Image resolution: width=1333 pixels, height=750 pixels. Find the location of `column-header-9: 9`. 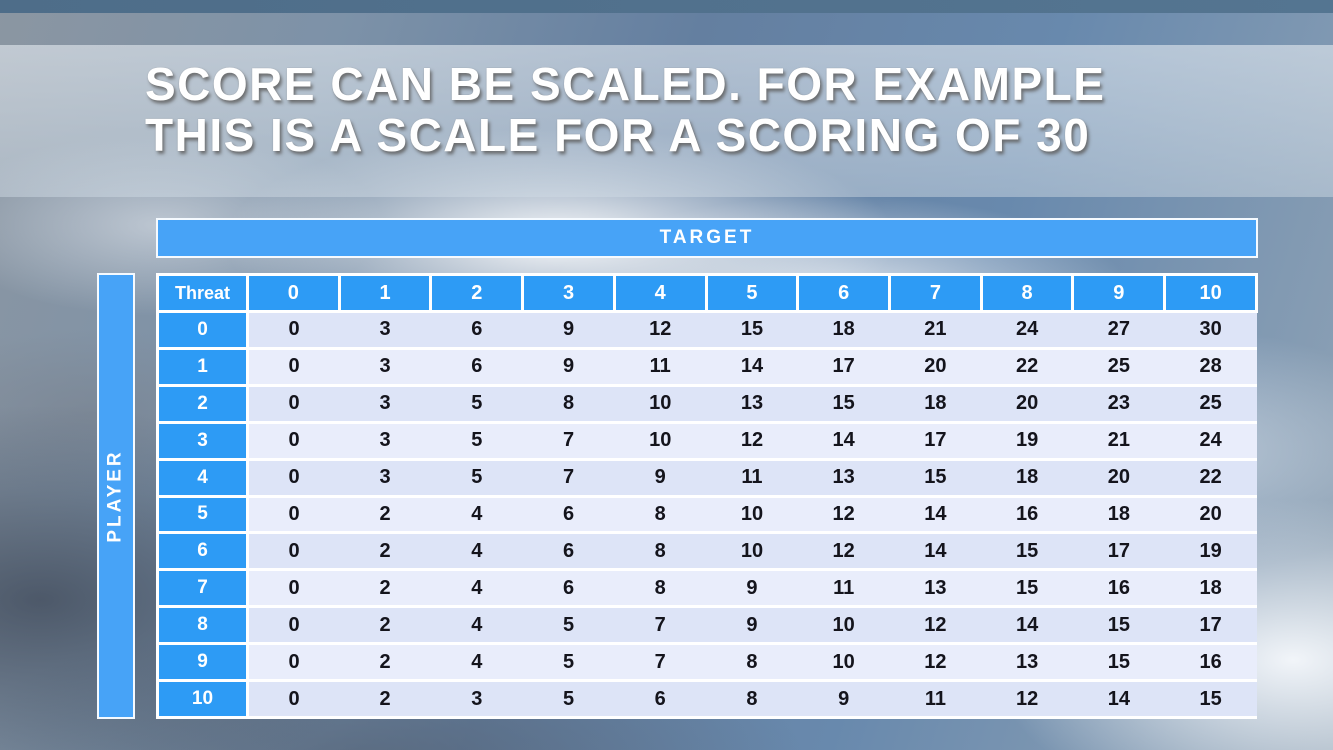

column-header-9: 9 is located at coordinates (1119, 293).